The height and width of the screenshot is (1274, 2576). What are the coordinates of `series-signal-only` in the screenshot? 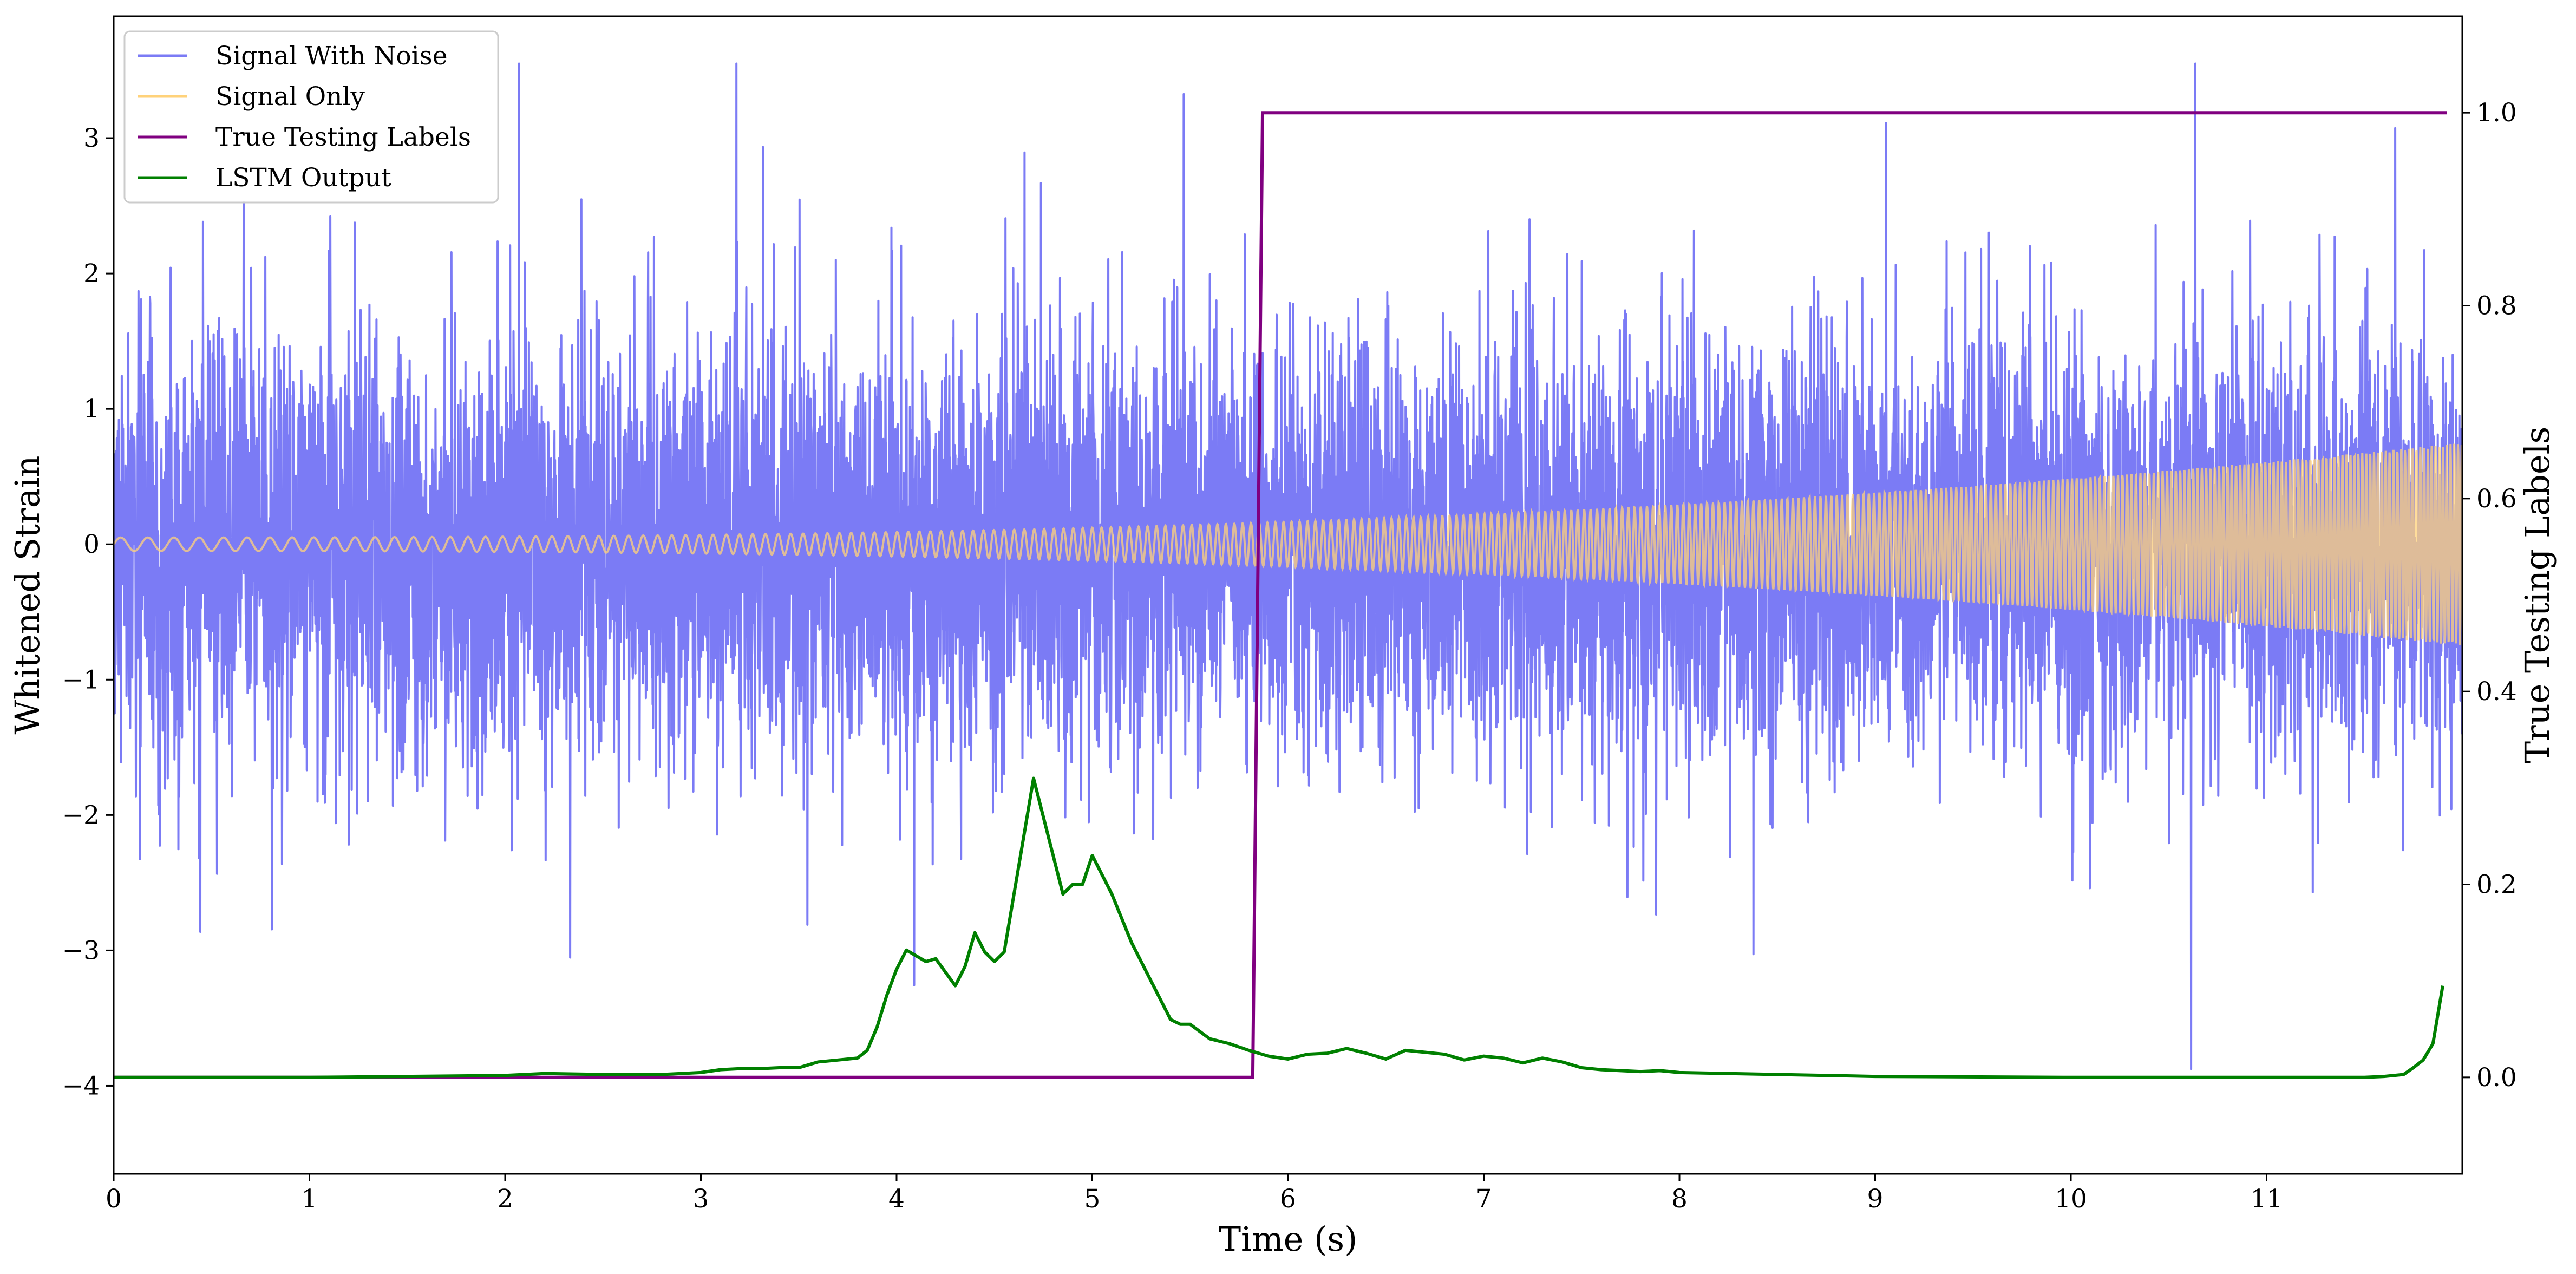 It's located at (1288, 544).